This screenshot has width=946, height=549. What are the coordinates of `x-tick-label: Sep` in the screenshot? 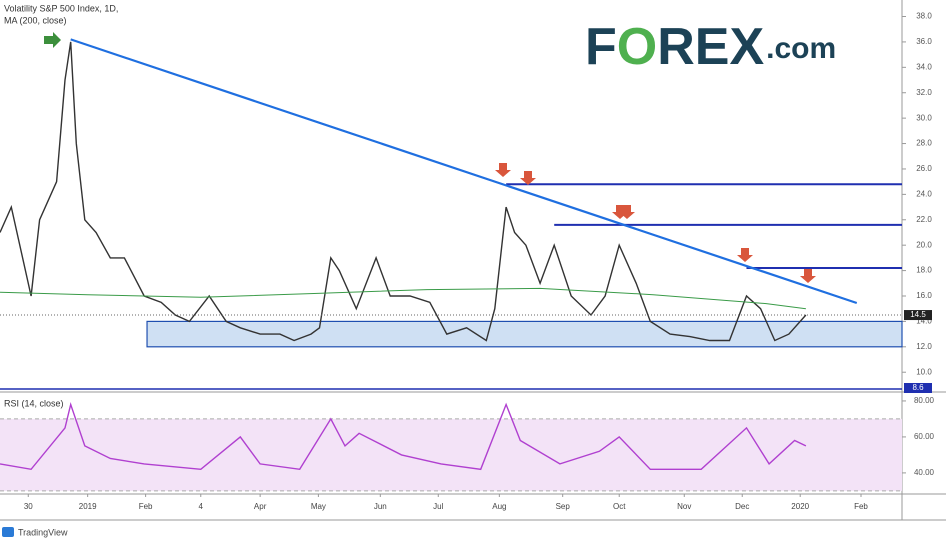 It's located at (563, 506).